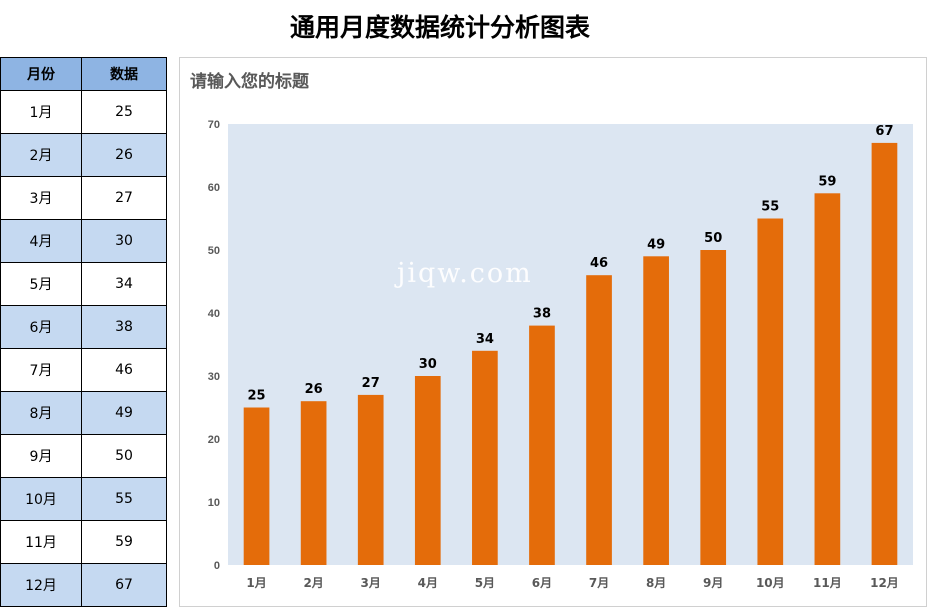  What do you see at coordinates (124, 241) in the screenshot?
I see `value-cell: 30` at bounding box center [124, 241].